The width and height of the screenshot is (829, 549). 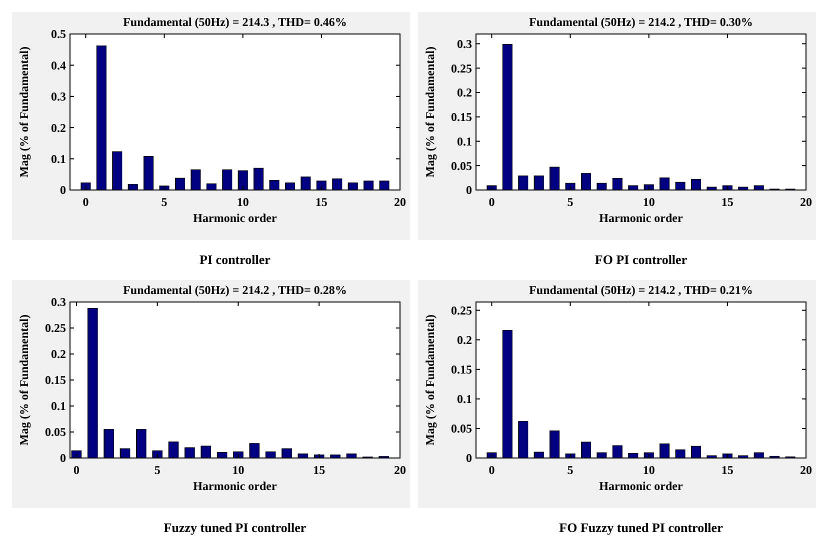 What do you see at coordinates (641, 259) in the screenshot?
I see `text: FO PI controller` at bounding box center [641, 259].